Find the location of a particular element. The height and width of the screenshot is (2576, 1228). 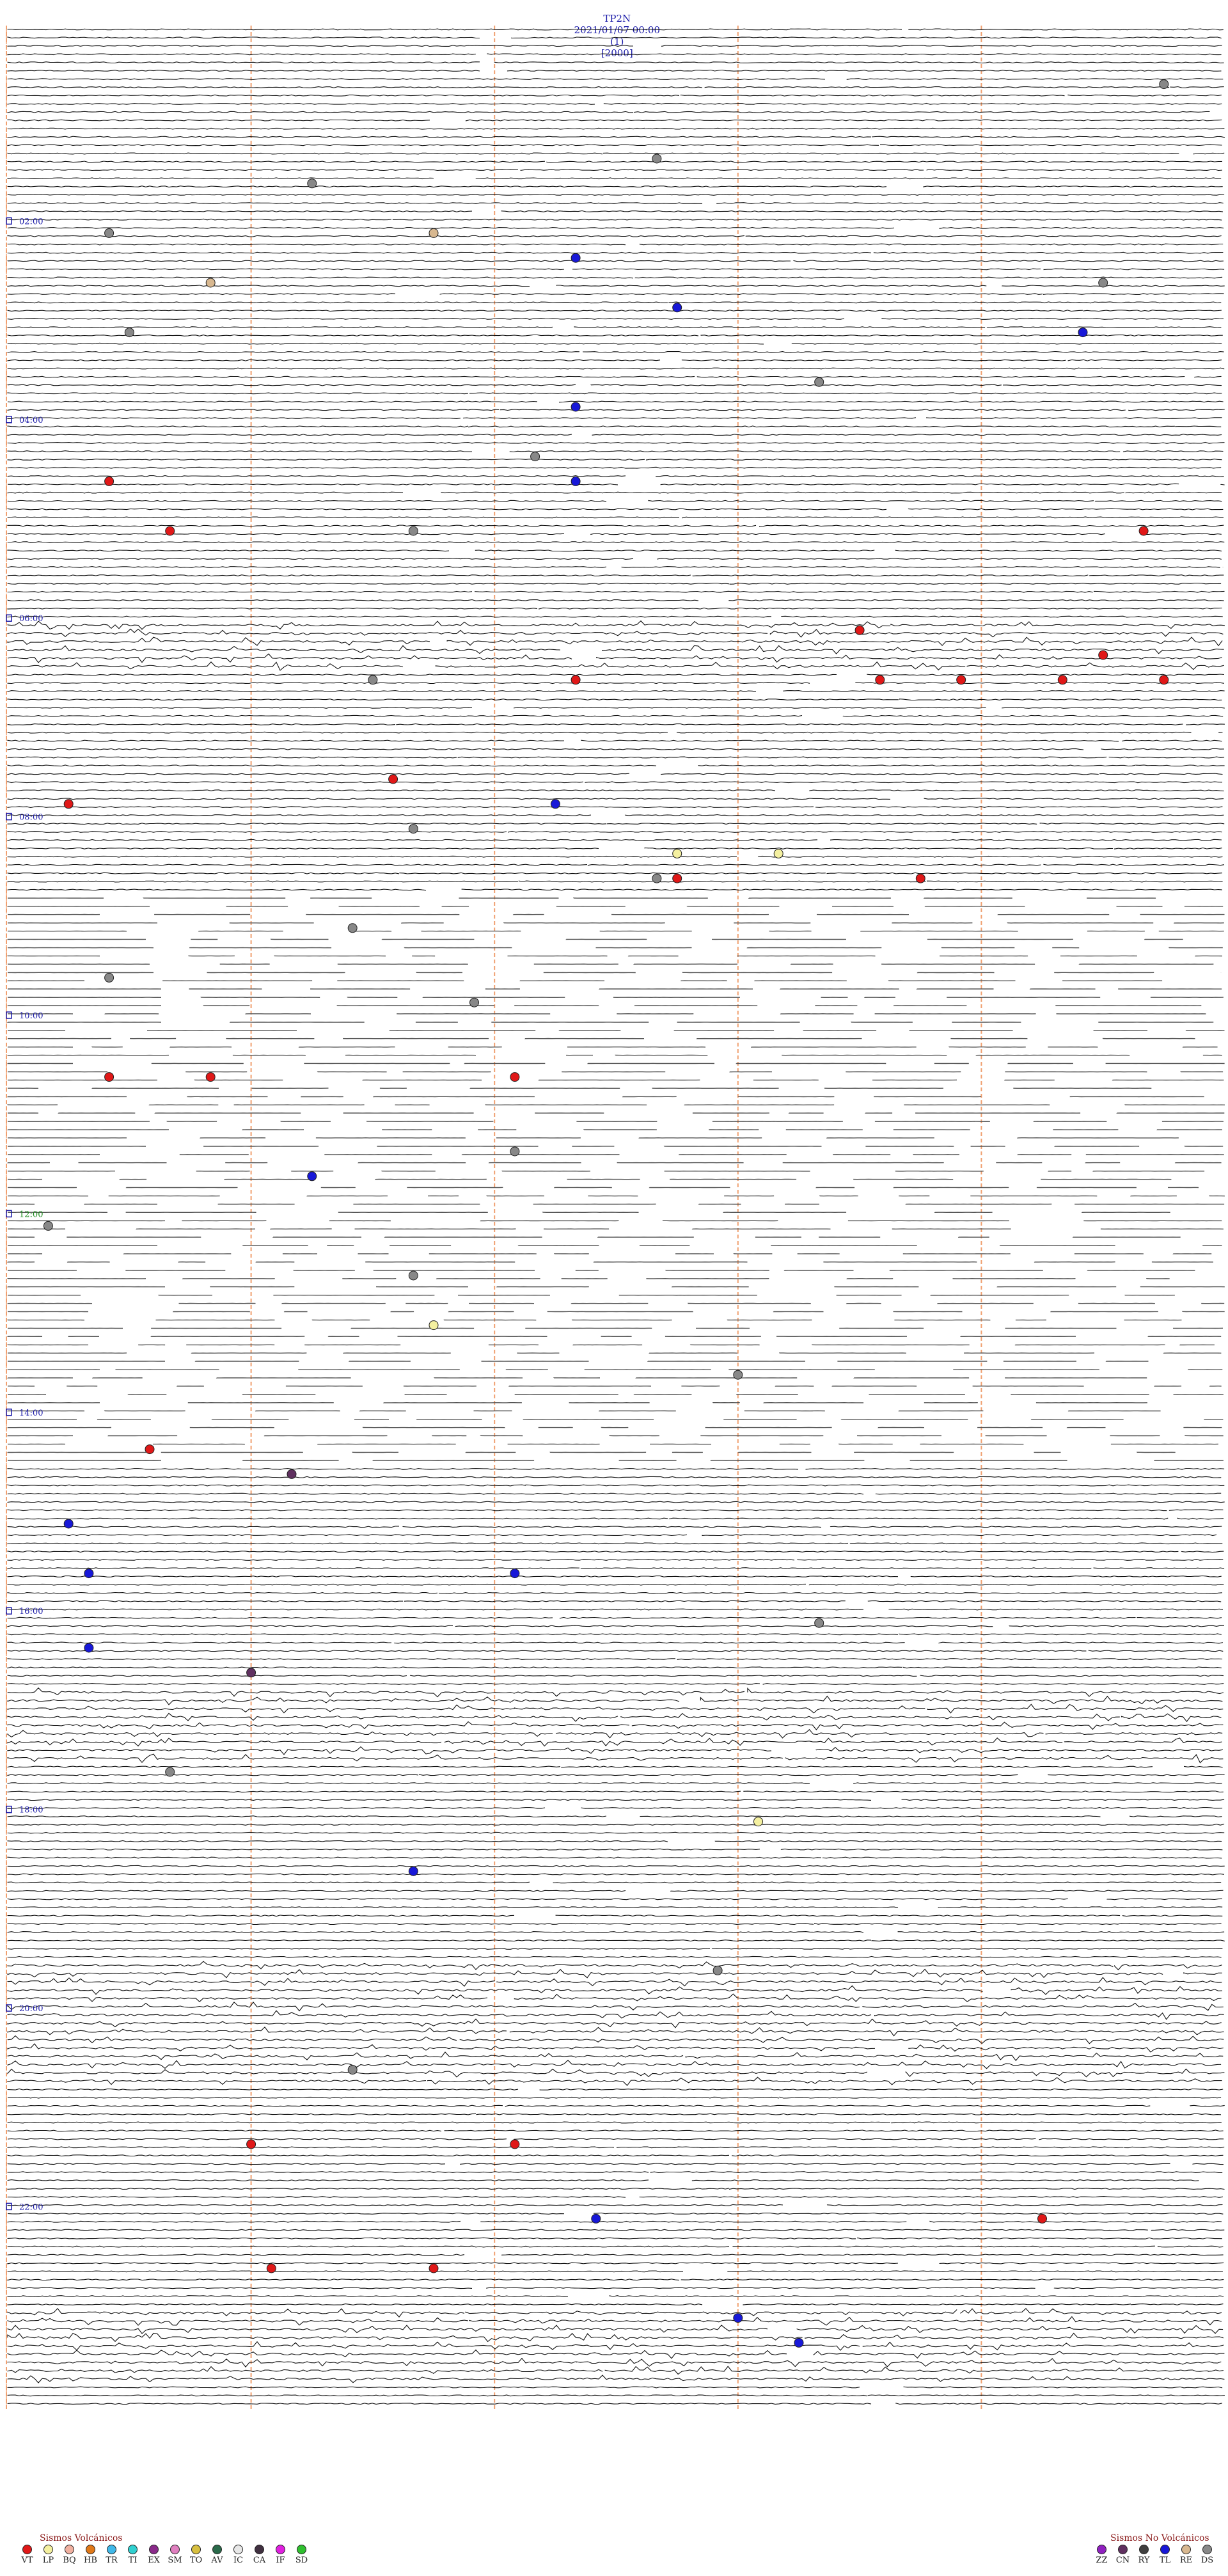

legend-item-ex: EX is located at coordinates (153, 2555).